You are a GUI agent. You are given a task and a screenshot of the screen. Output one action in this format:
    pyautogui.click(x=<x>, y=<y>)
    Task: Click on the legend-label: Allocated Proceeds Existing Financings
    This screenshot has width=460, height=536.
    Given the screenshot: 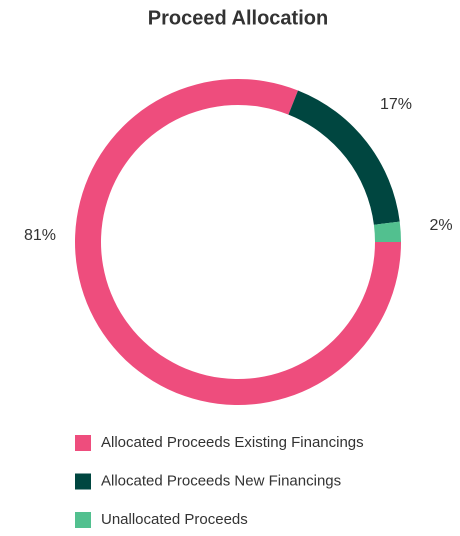 What is the action you would take?
    pyautogui.click(x=232, y=442)
    